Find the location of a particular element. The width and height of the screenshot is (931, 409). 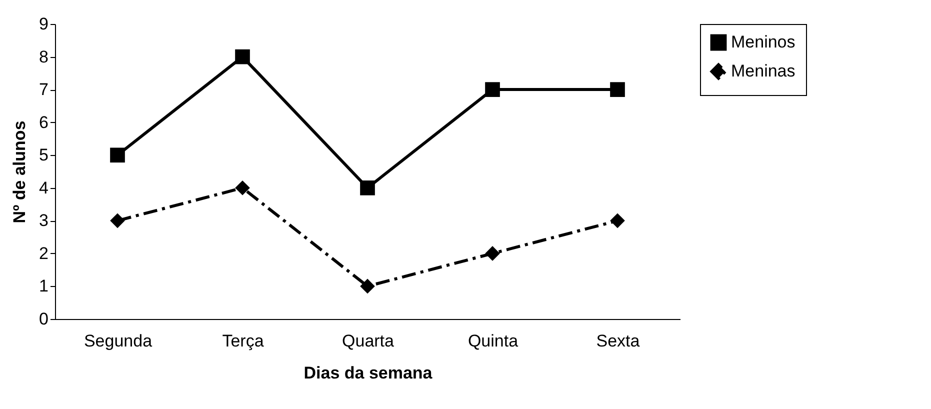

y-tick-label: 6 is located at coordinates (43, 122).